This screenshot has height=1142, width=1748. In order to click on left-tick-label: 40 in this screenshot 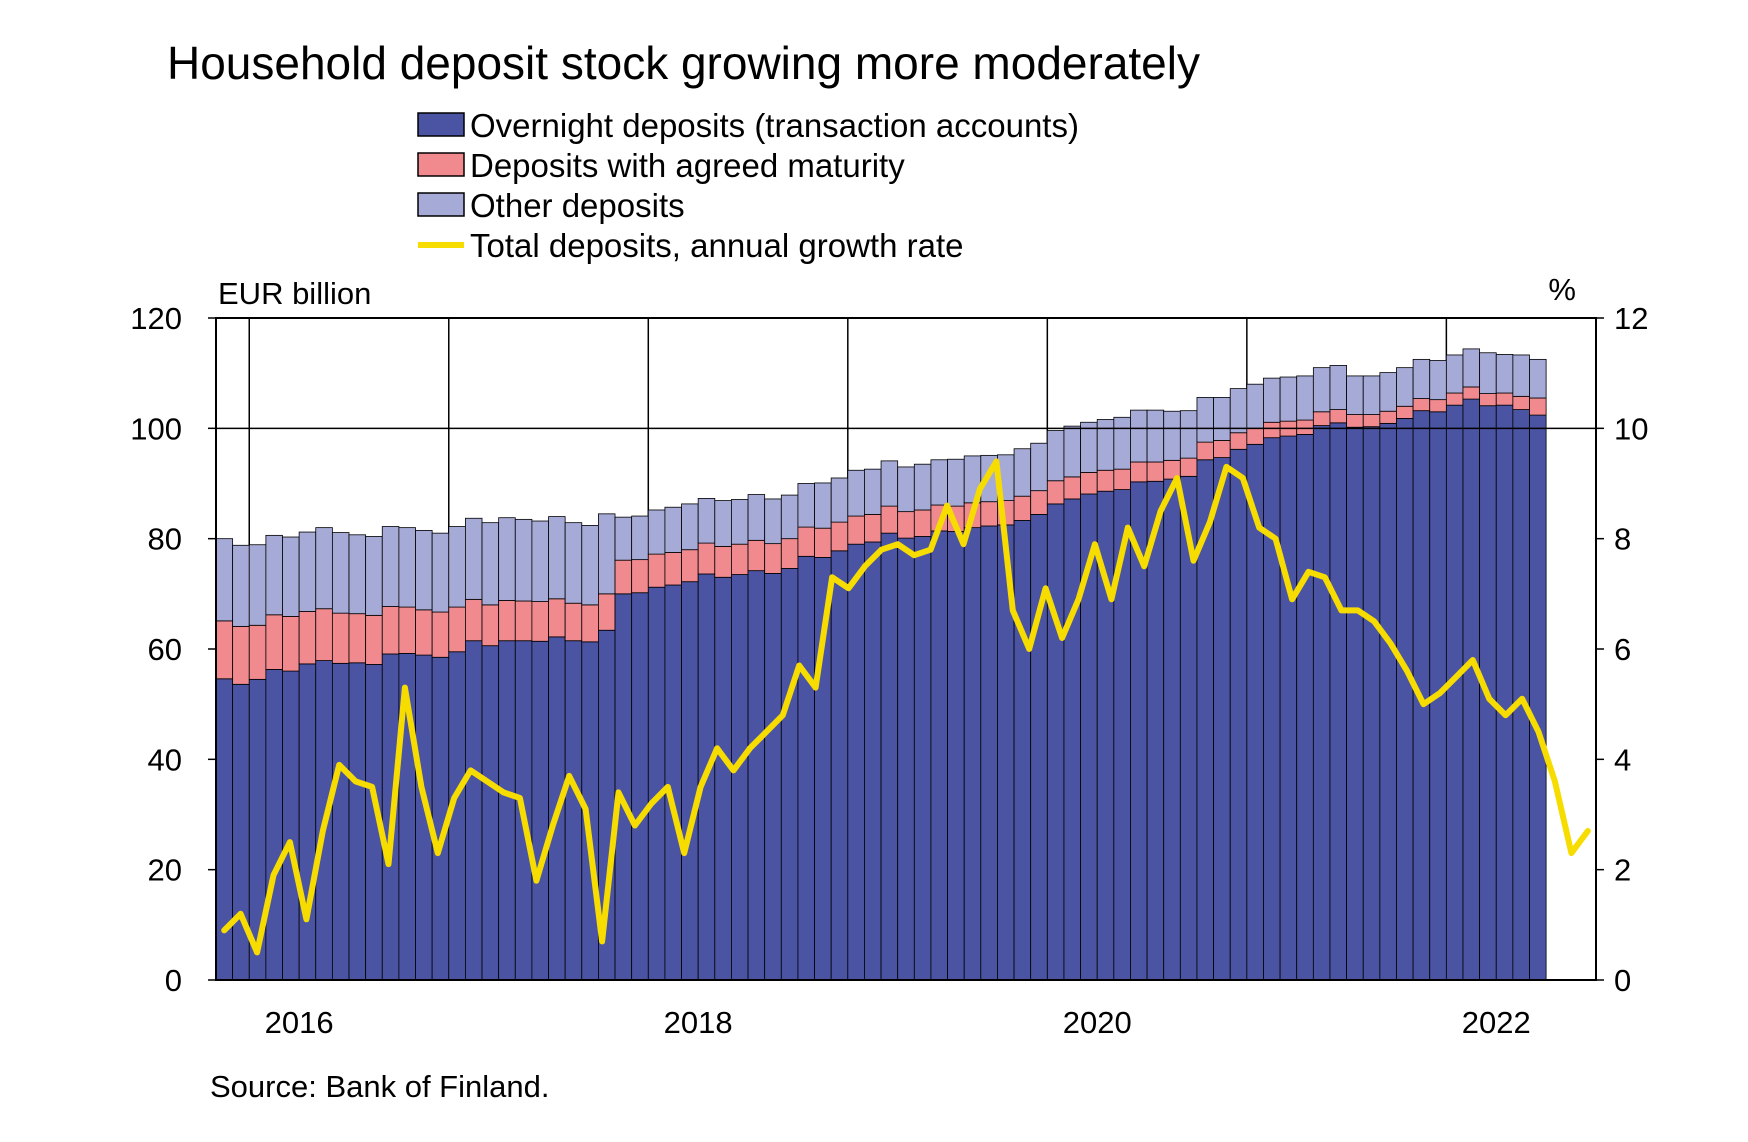, I will do `click(165, 759)`.